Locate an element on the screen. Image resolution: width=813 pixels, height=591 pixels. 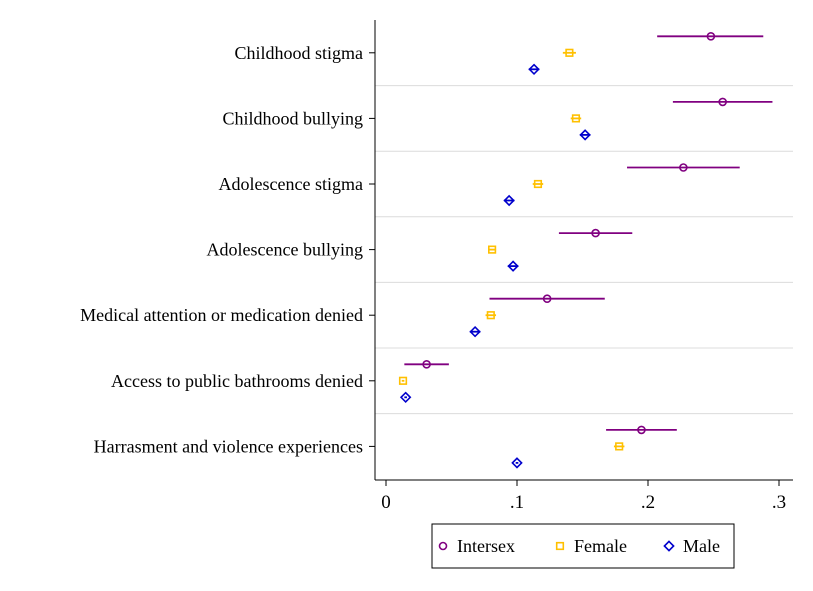
y-tick-label: Harrasment and violence experiences is located at coordinates (228, 446).